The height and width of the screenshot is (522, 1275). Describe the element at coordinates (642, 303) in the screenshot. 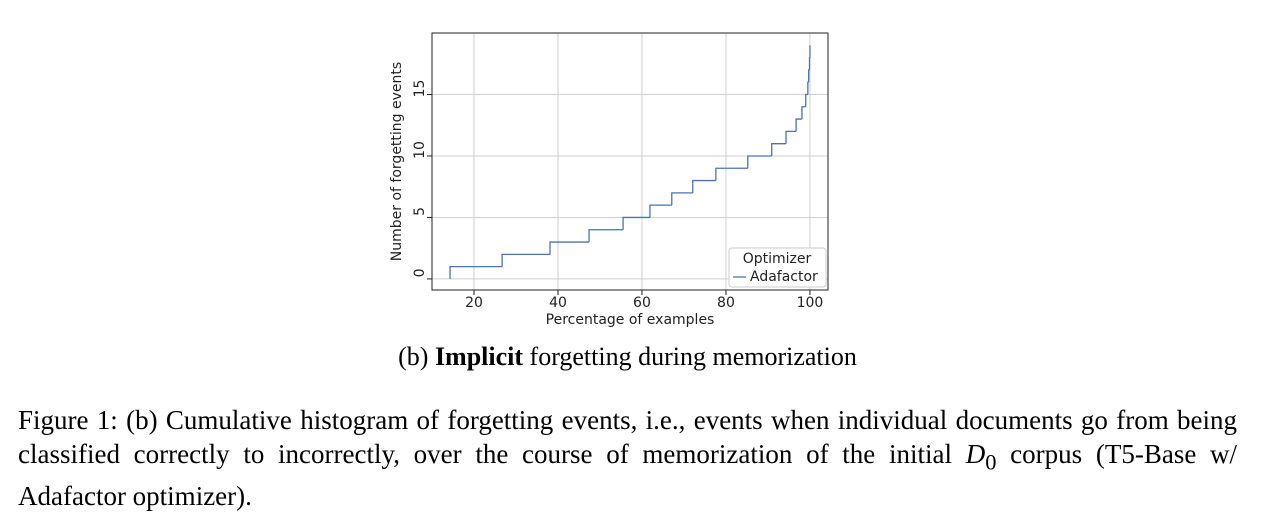

I see `x-tick-label: 60` at that location.